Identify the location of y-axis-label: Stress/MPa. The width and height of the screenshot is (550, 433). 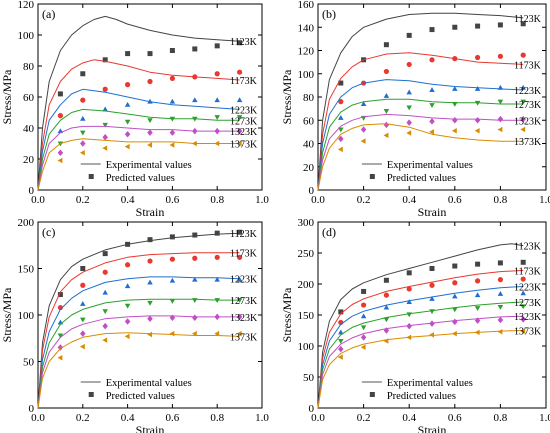
(287, 314).